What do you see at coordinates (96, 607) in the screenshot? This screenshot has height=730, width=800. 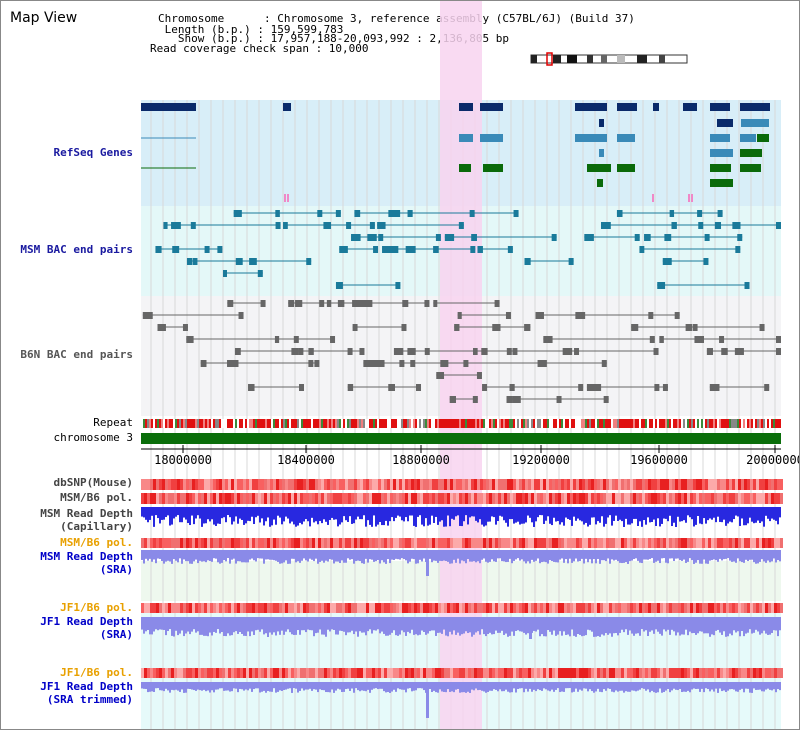 I see `track-label-jf1-b6-pol: JF1/B6 pol.` at bounding box center [96, 607].